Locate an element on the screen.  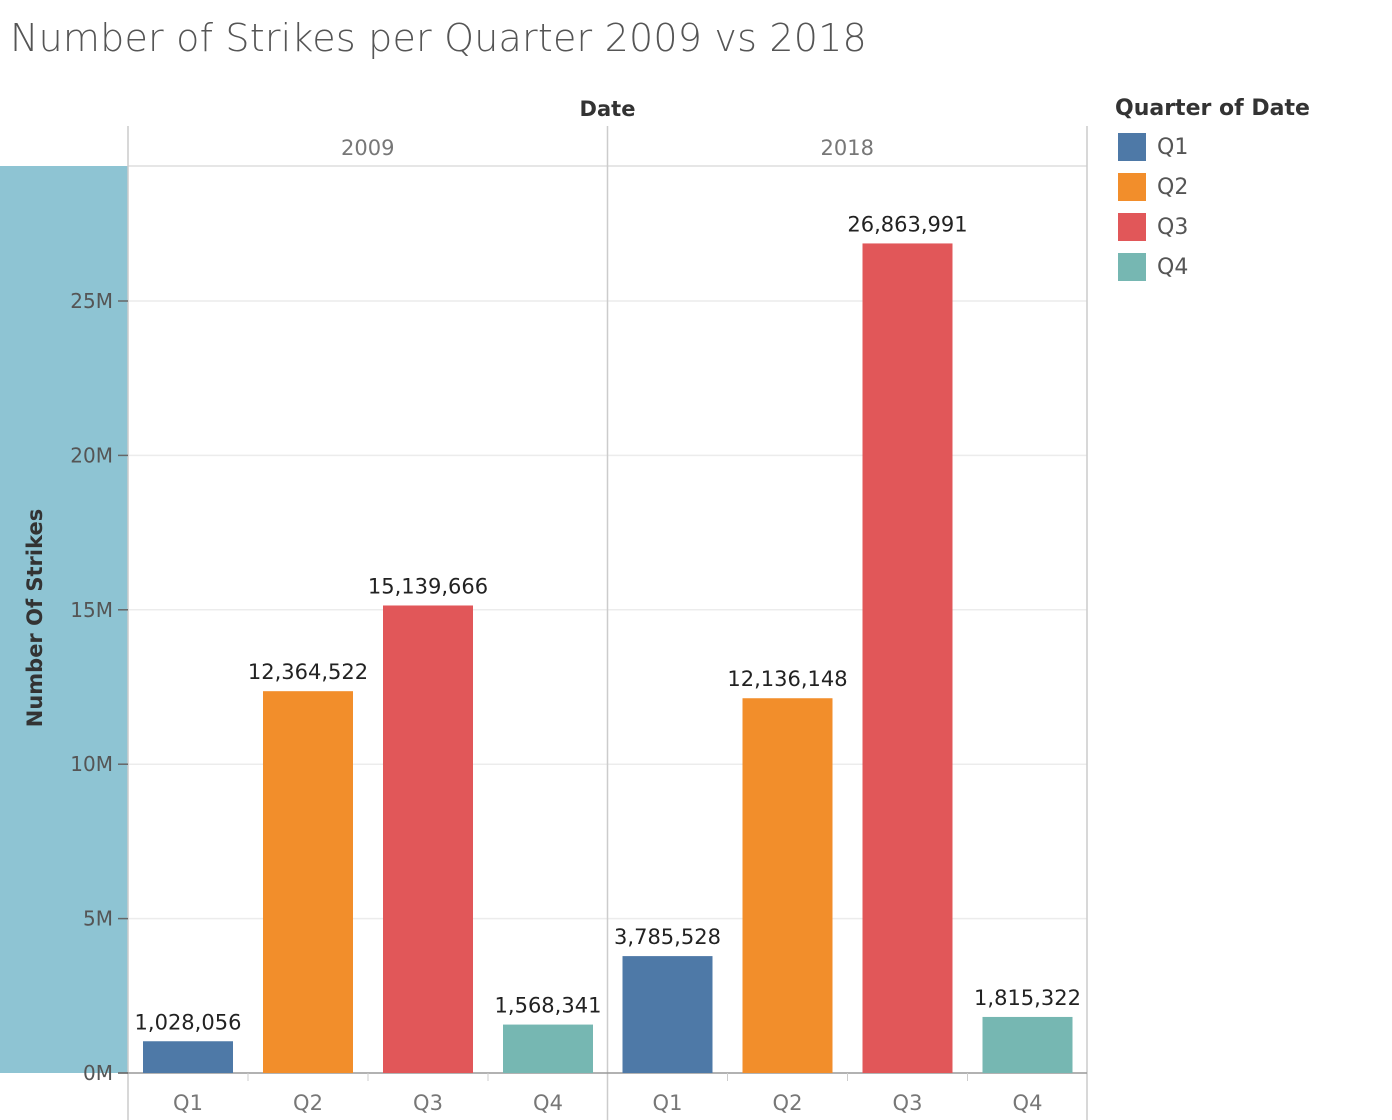
x-tick-label-2018-q2: Q2 is located at coordinates (788, 1103).